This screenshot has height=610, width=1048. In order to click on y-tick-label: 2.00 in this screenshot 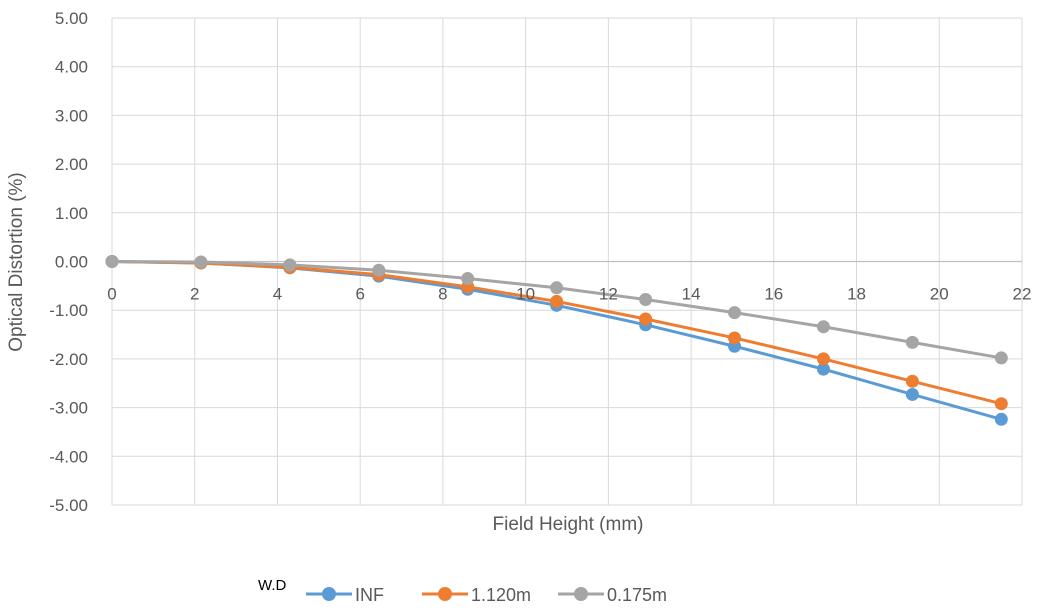, I will do `click(71, 164)`.